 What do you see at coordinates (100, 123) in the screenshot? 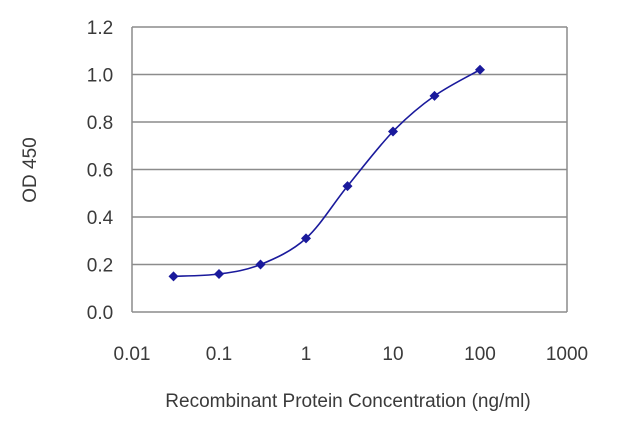
I see `y-tick-label: 0.8` at bounding box center [100, 123].